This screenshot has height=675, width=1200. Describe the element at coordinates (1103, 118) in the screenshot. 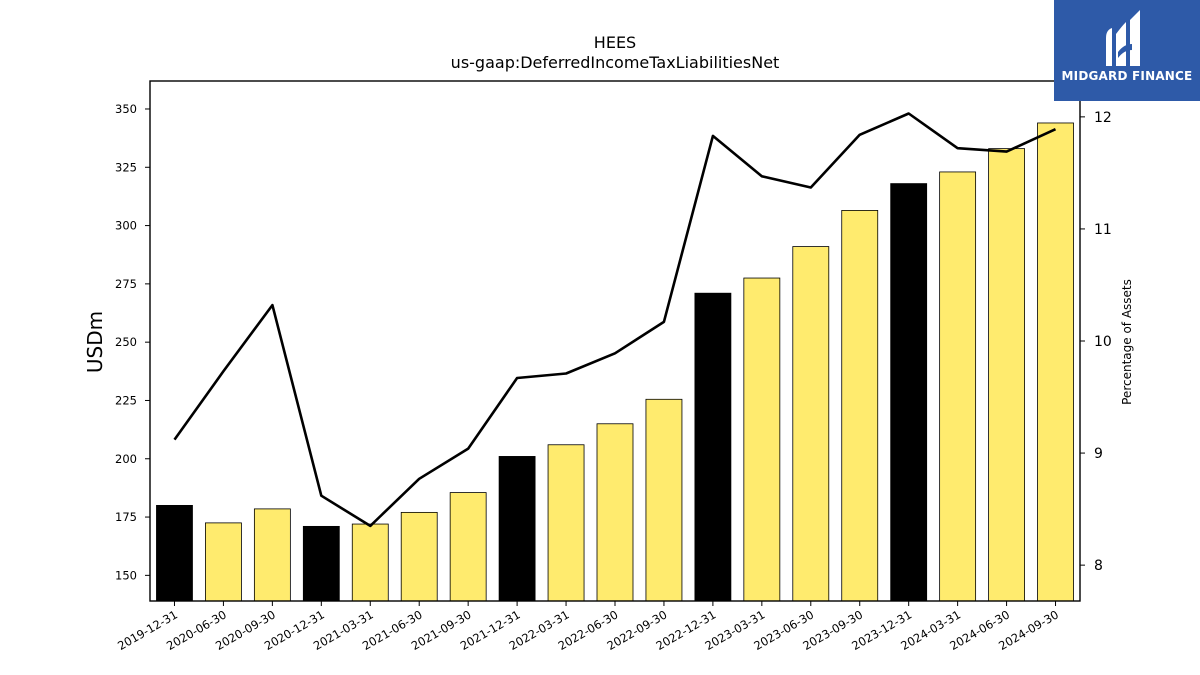

I see `y2-tick-label: 12` at that location.